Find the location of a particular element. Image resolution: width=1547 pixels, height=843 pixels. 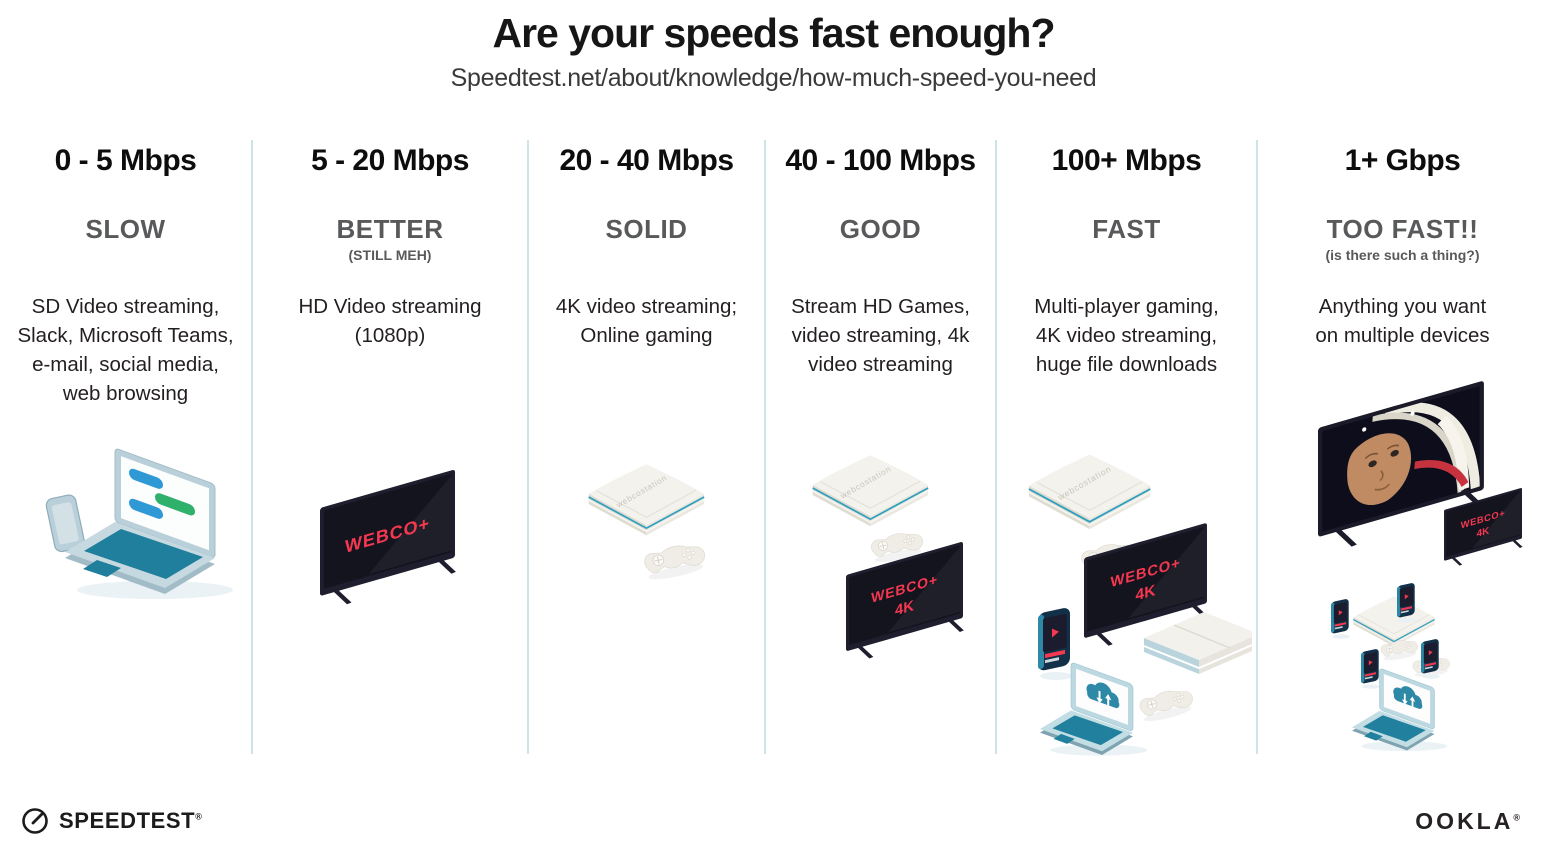

rating-label: BETTER is located at coordinates (390, 229).